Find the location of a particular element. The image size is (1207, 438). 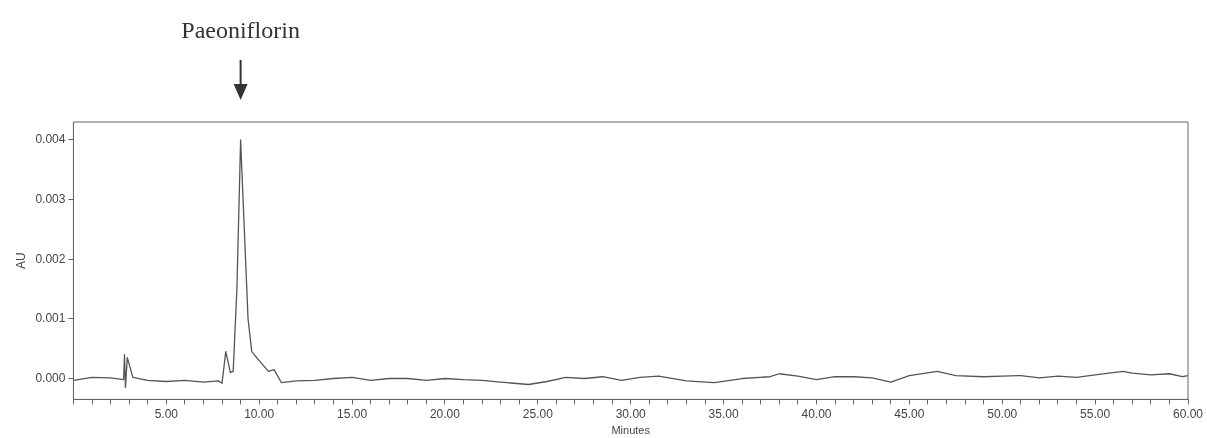

x-tick-label: 25.00 is located at coordinates (538, 413).